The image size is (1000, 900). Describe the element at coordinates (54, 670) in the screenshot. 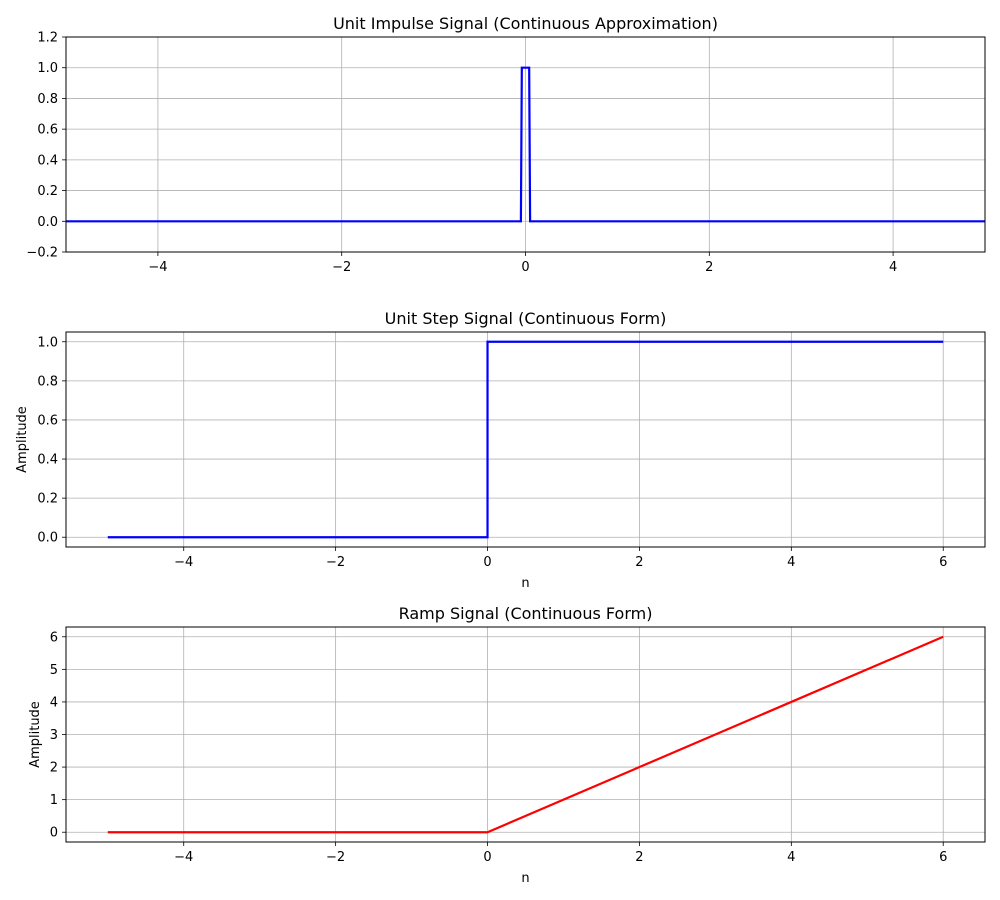

I see `y-tick-label: 5` at that location.